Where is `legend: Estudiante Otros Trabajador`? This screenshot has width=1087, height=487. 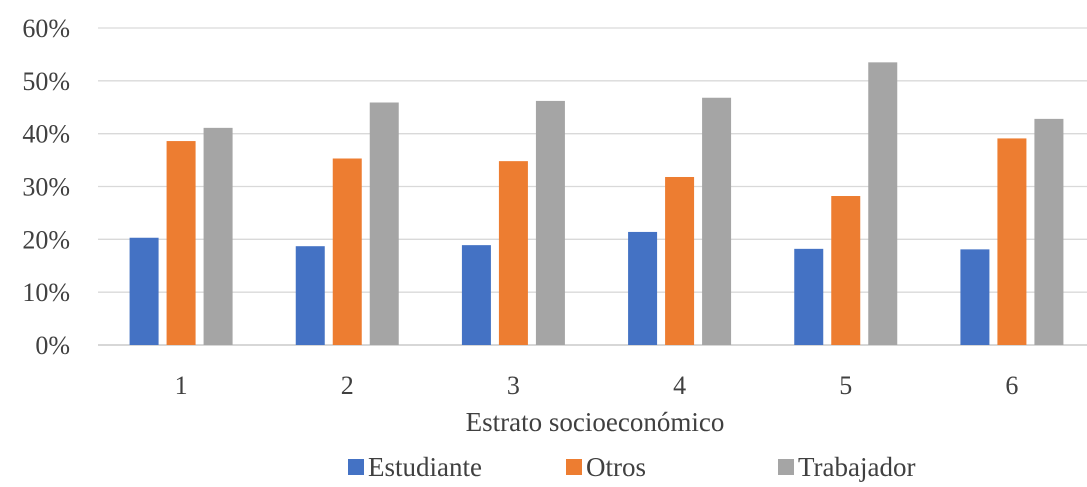
legend: Estudiante Otros Trabajador is located at coordinates (631, 467).